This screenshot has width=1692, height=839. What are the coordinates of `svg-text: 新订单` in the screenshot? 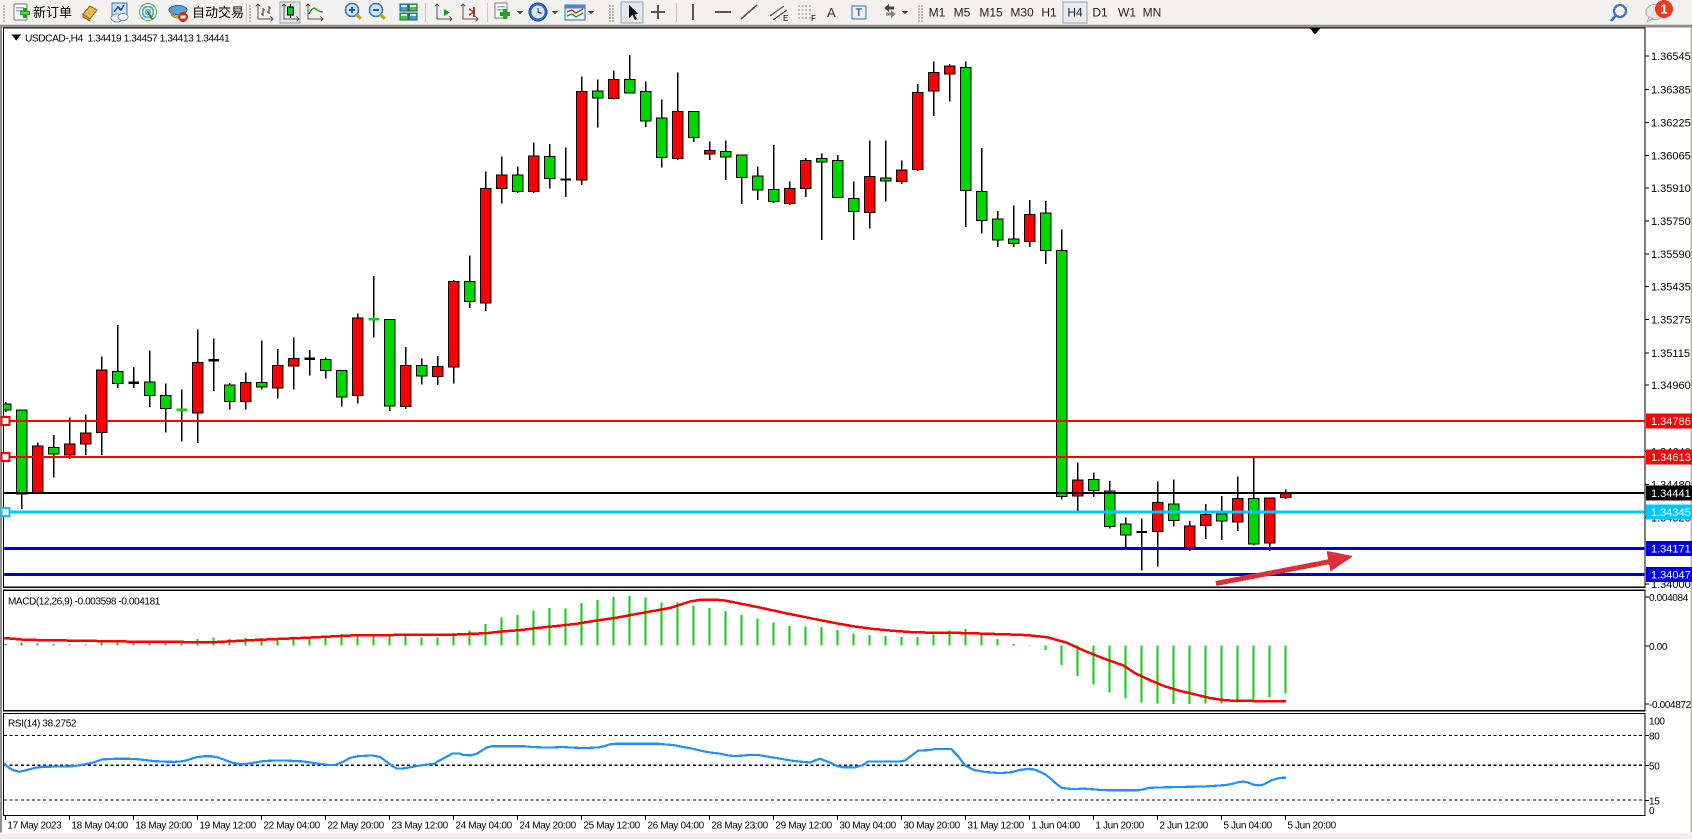 It's located at (52, 12).